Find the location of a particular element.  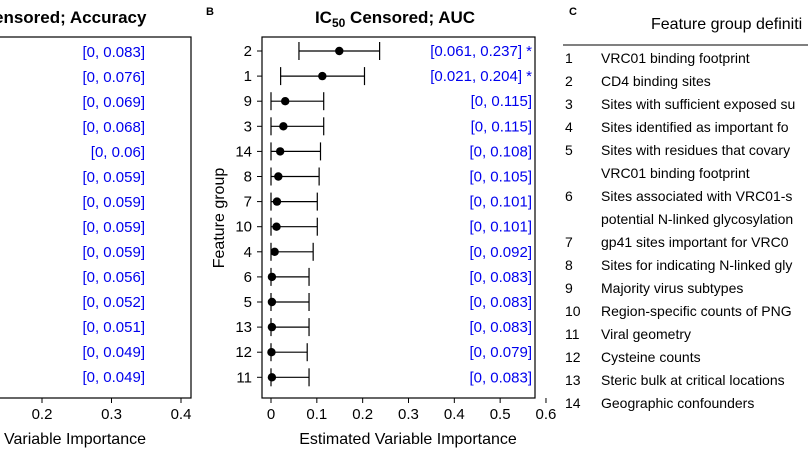

panel-b-y-tick-label: 7 is located at coordinates (248, 202).